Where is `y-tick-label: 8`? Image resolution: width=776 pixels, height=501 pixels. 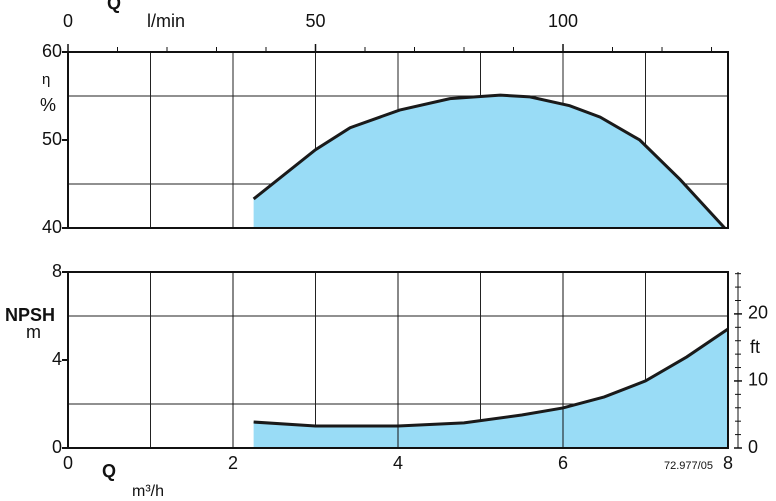
y-tick-label: 8 is located at coordinates (57, 271).